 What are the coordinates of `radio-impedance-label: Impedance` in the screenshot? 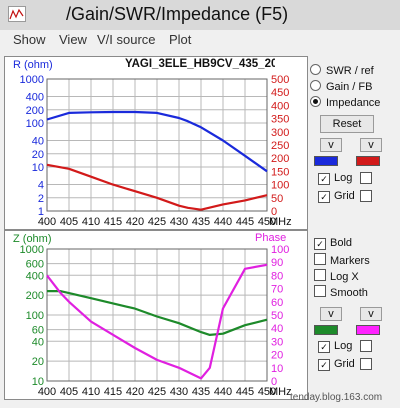 It's located at (353, 103).